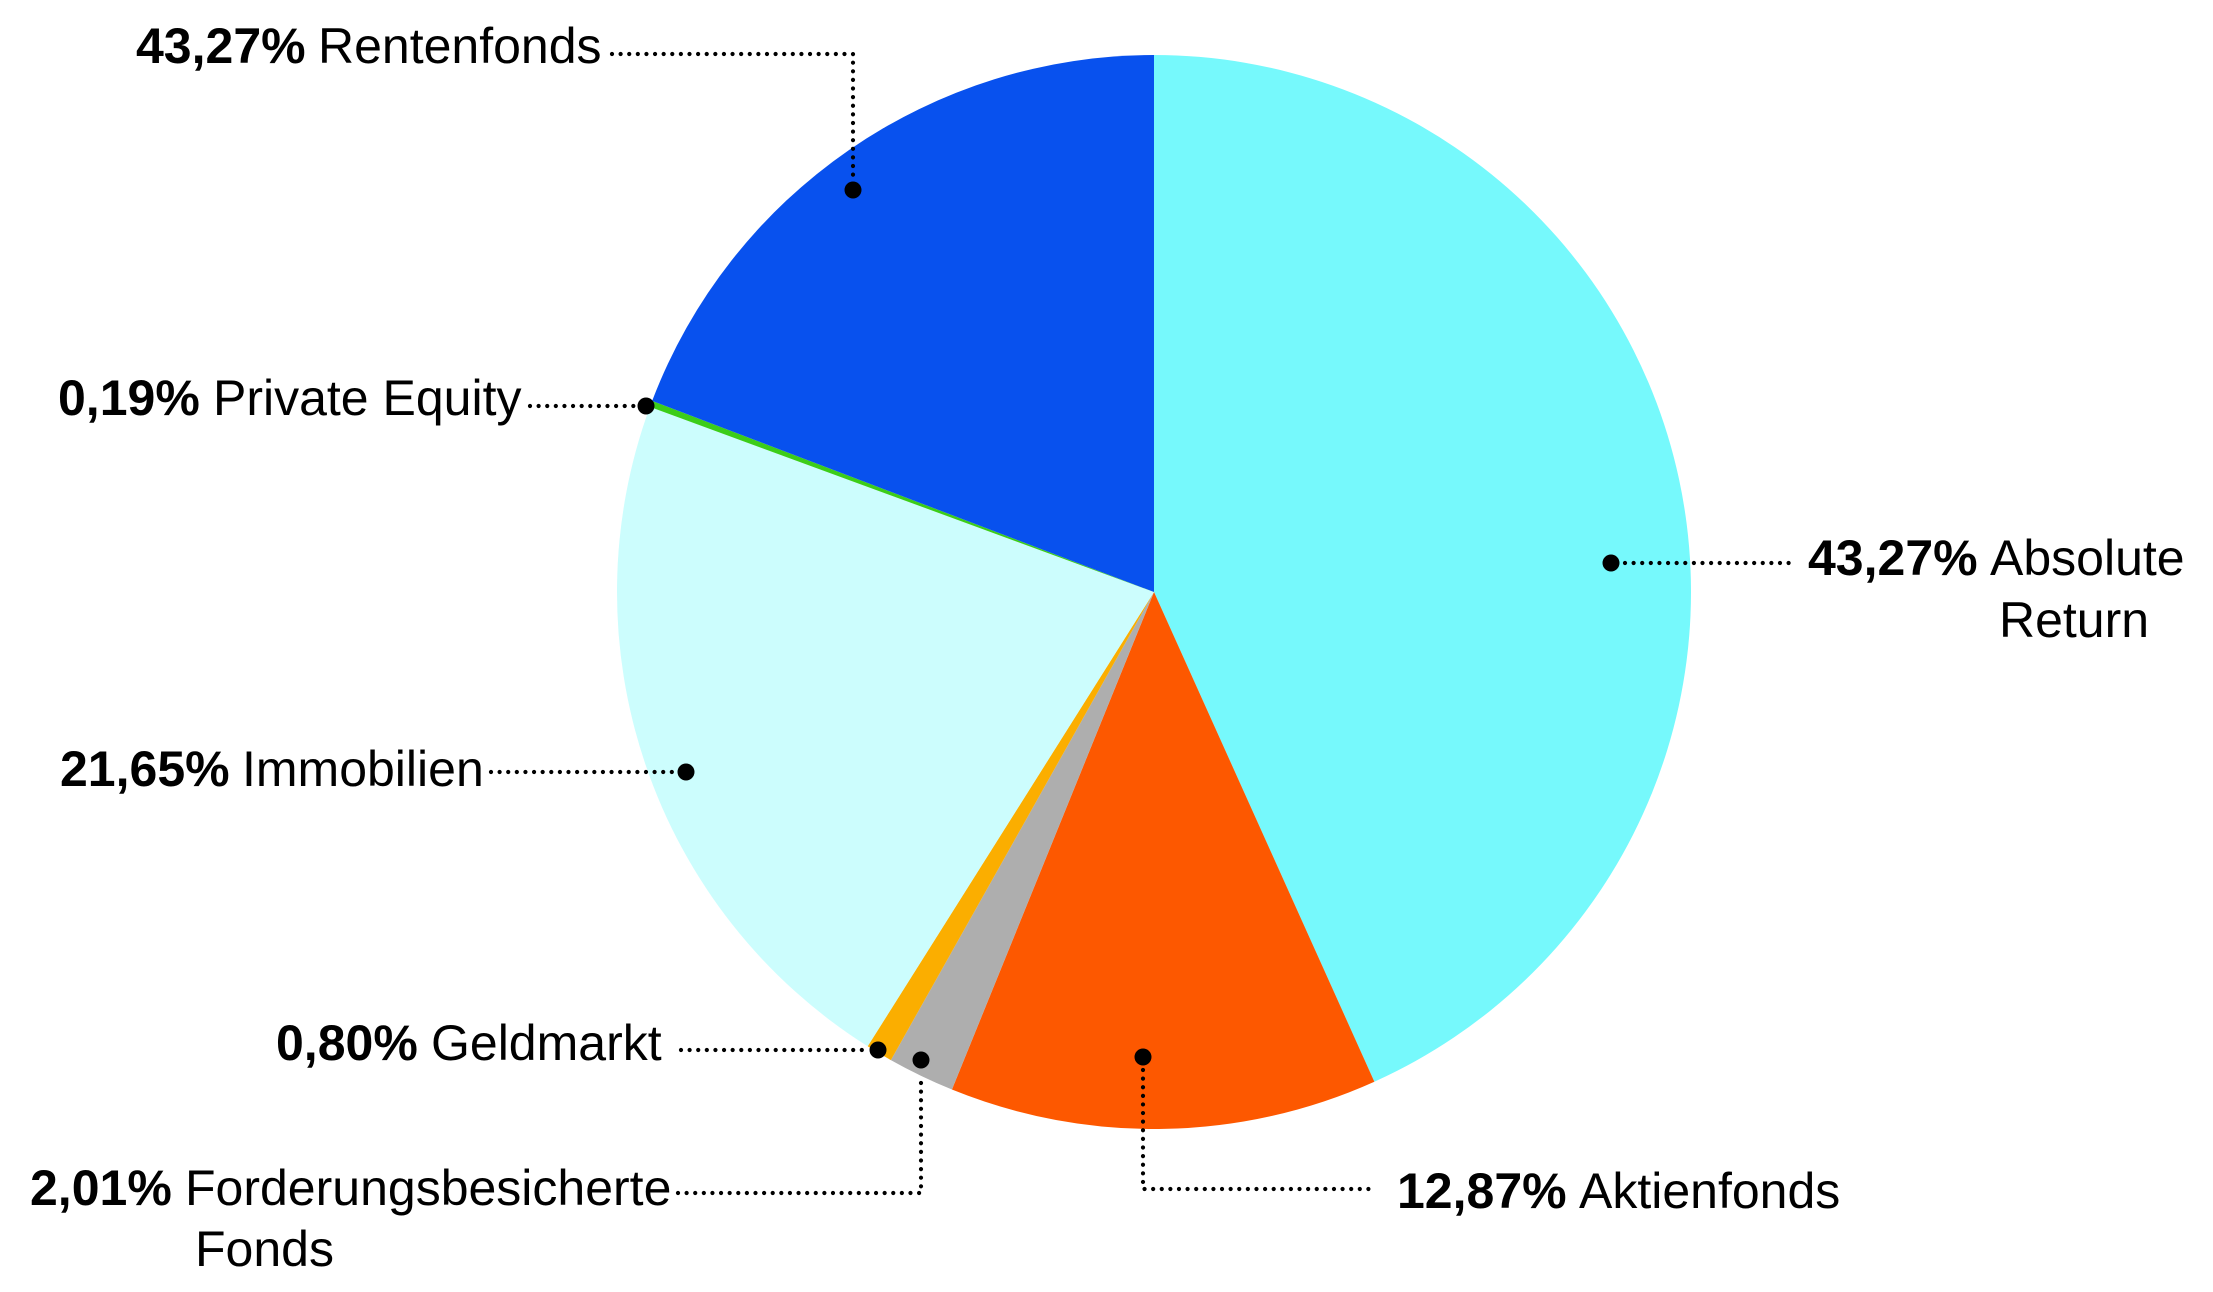 The height and width of the screenshot is (1292, 2213). Describe the element at coordinates (289, 398) in the screenshot. I see `svg-text:0,19%Private Equity: 0,19% Private Equity` at that location.